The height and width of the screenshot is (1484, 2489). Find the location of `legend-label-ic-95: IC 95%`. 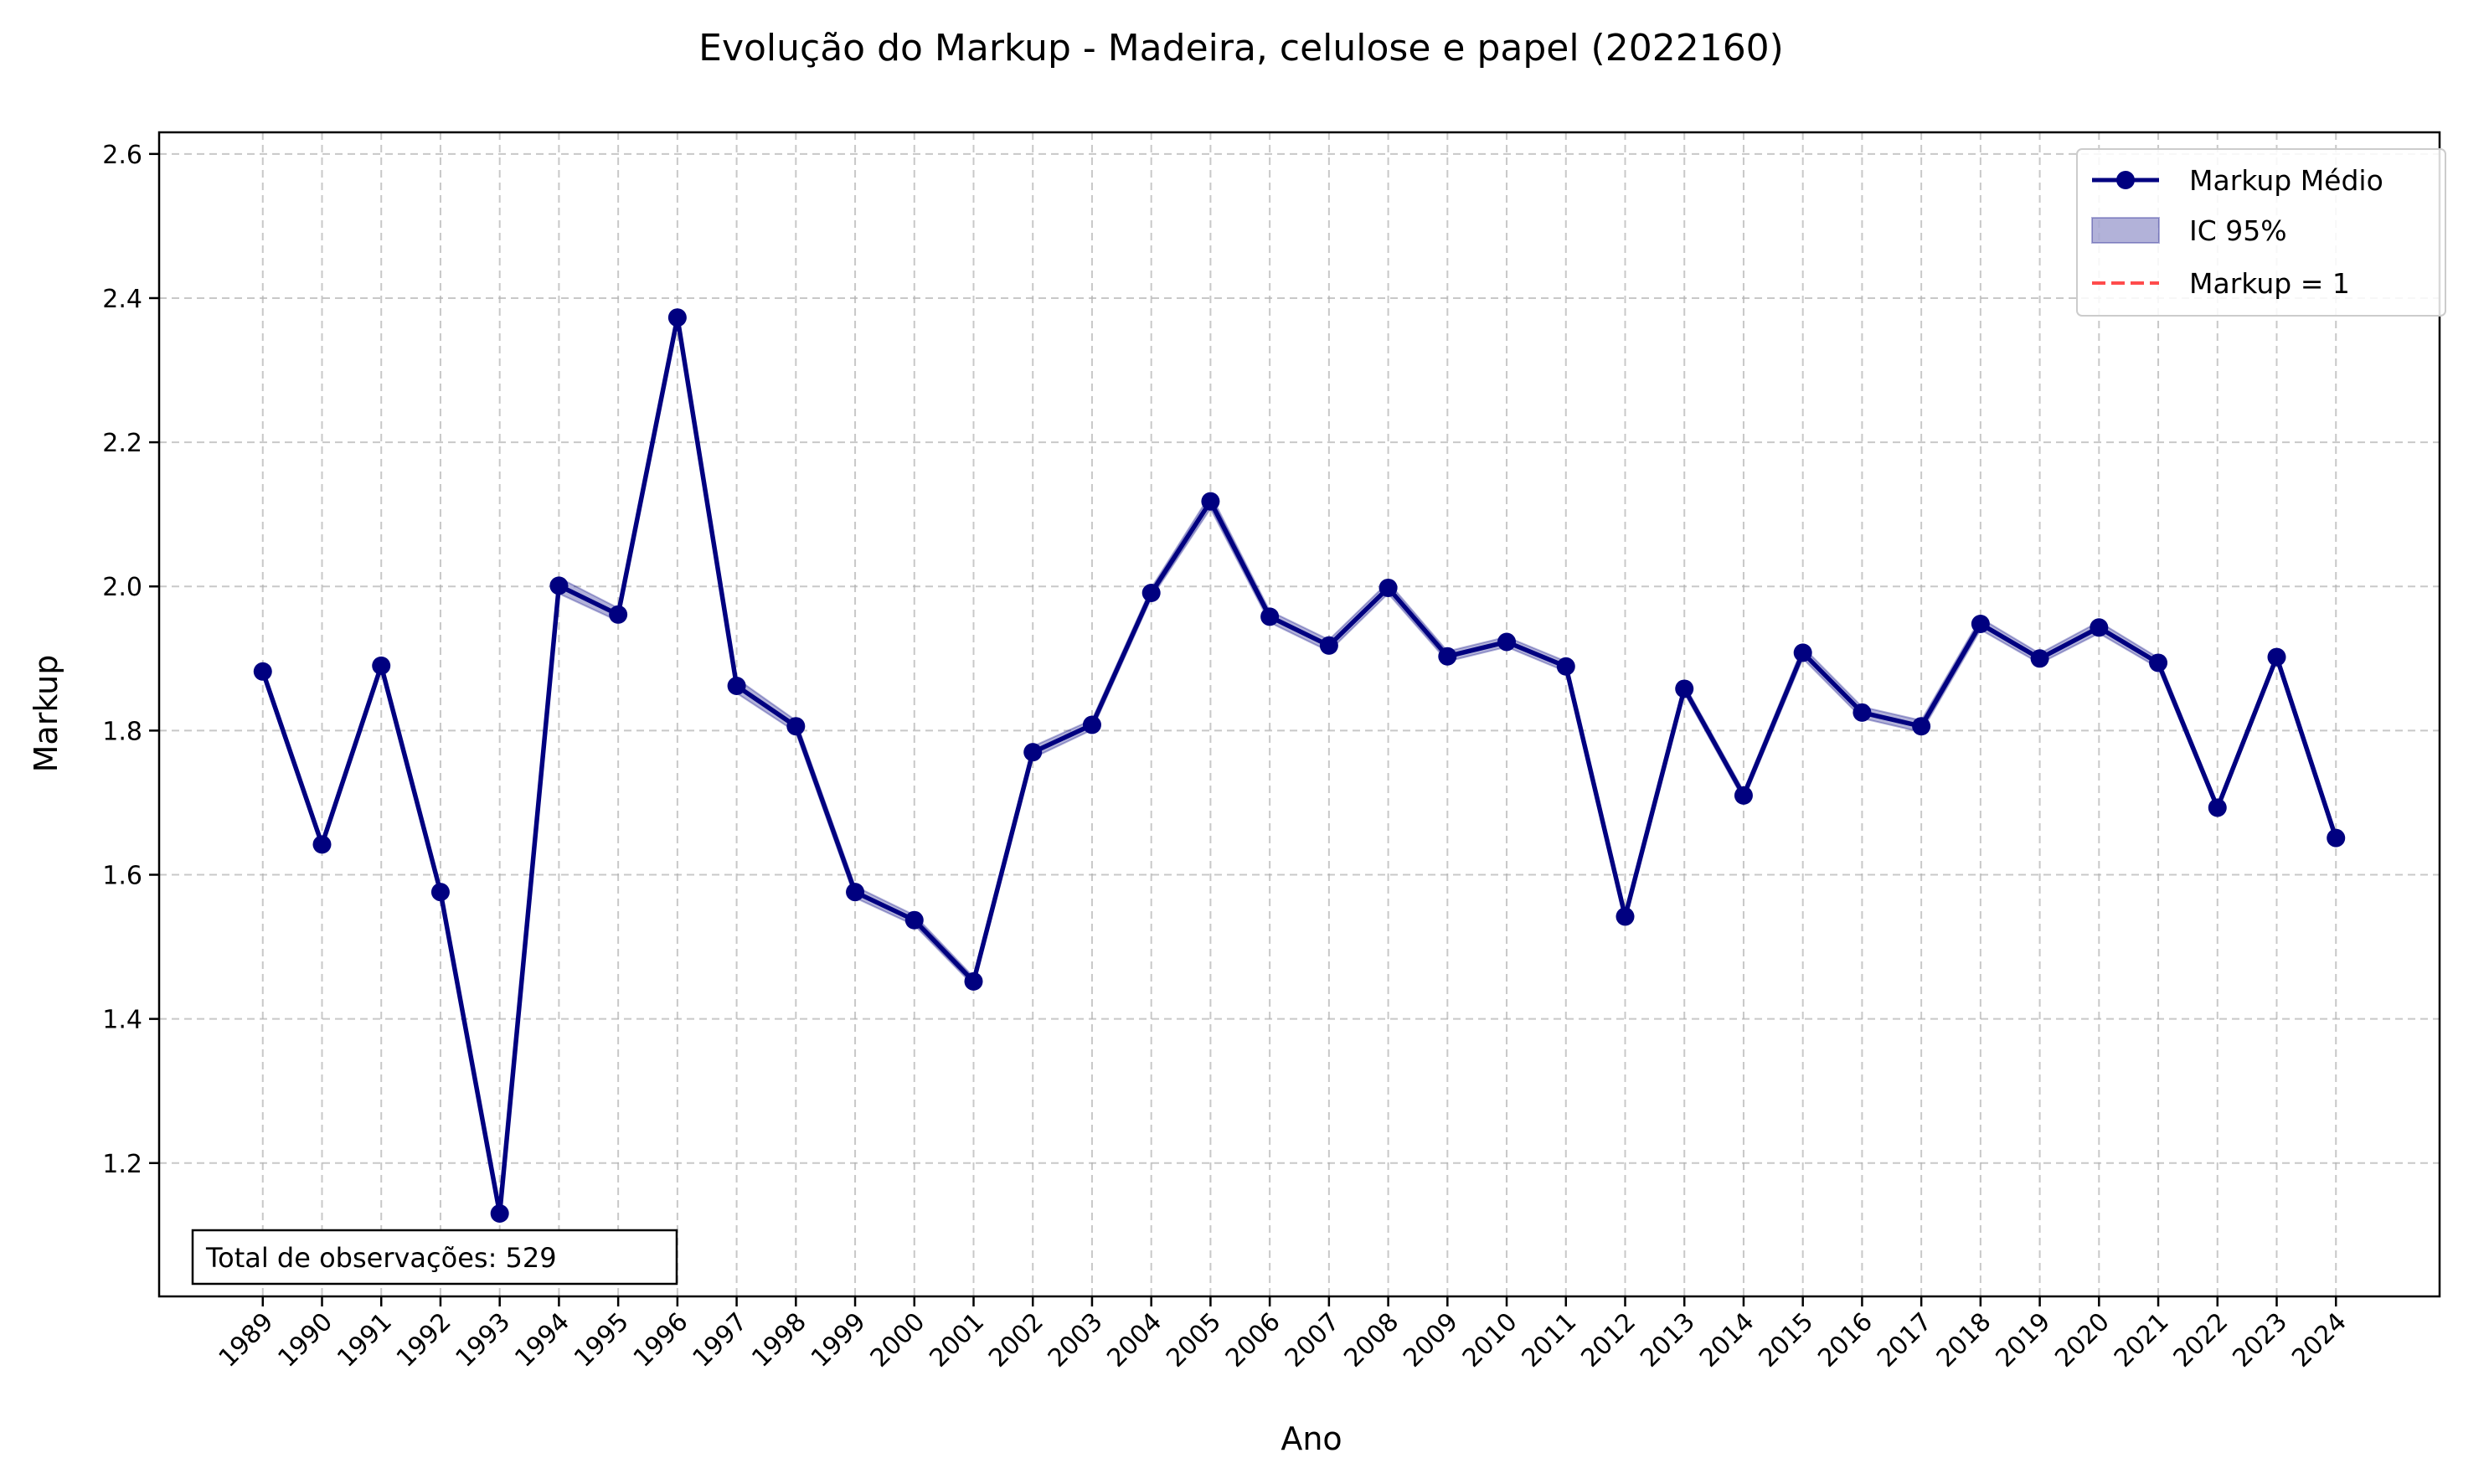

legend-label-ic-95: IC 95% is located at coordinates (2238, 230).